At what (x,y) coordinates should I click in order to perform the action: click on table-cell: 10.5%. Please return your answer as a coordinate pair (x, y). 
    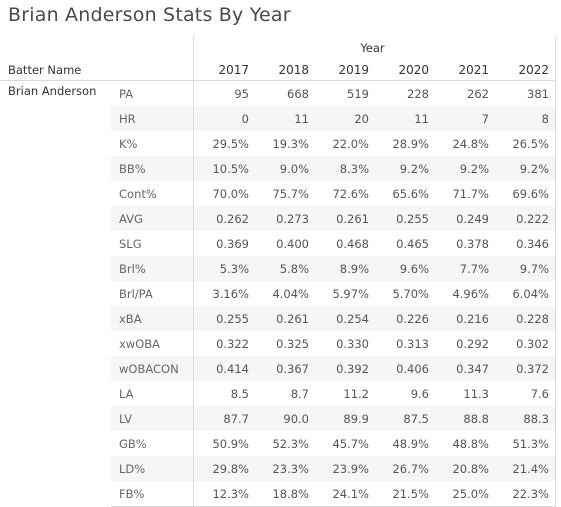
    Looking at the image, I should click on (230, 169).